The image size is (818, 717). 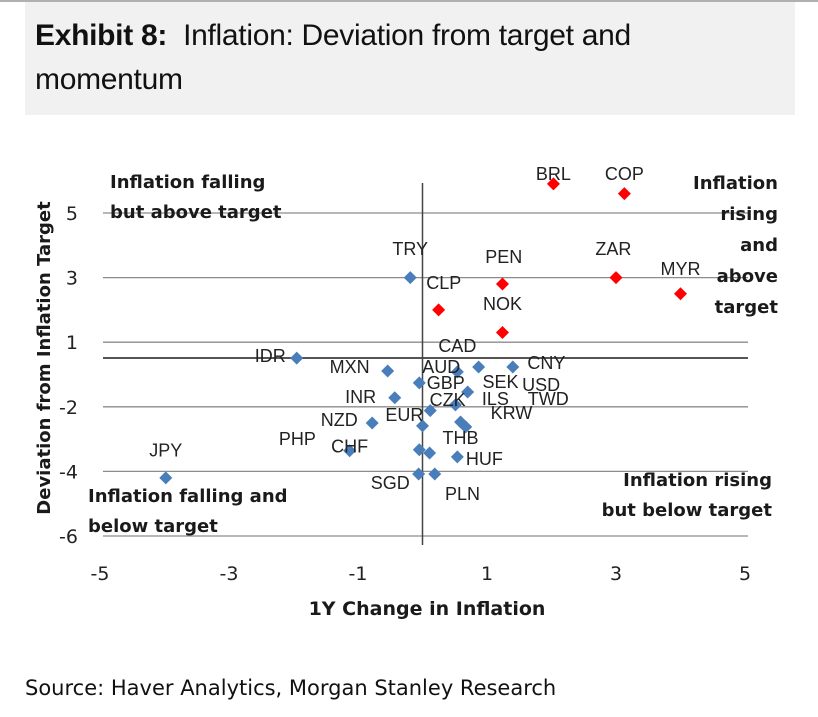 What do you see at coordinates (461, 438) in the screenshot?
I see `point-label: THB` at bounding box center [461, 438].